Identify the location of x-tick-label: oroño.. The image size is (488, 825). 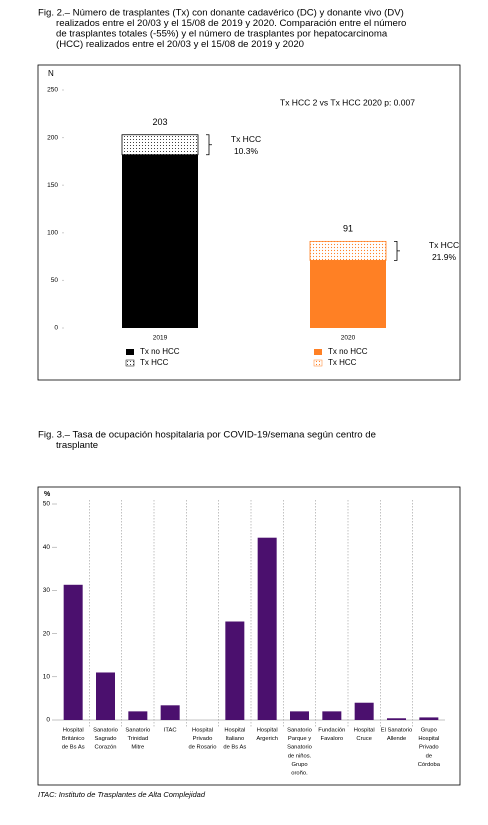
(299, 774).